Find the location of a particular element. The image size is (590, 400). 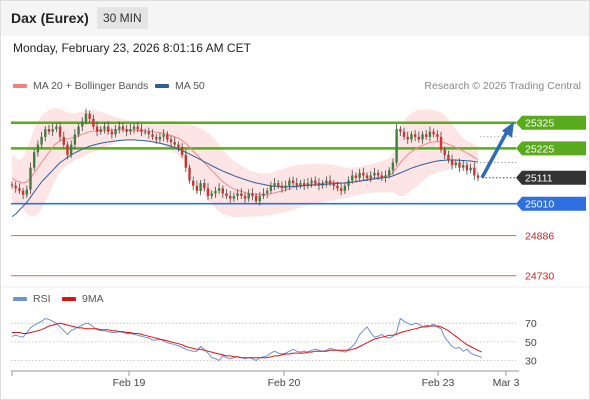

x-tick-label-2: Feb 23 is located at coordinates (438, 383).